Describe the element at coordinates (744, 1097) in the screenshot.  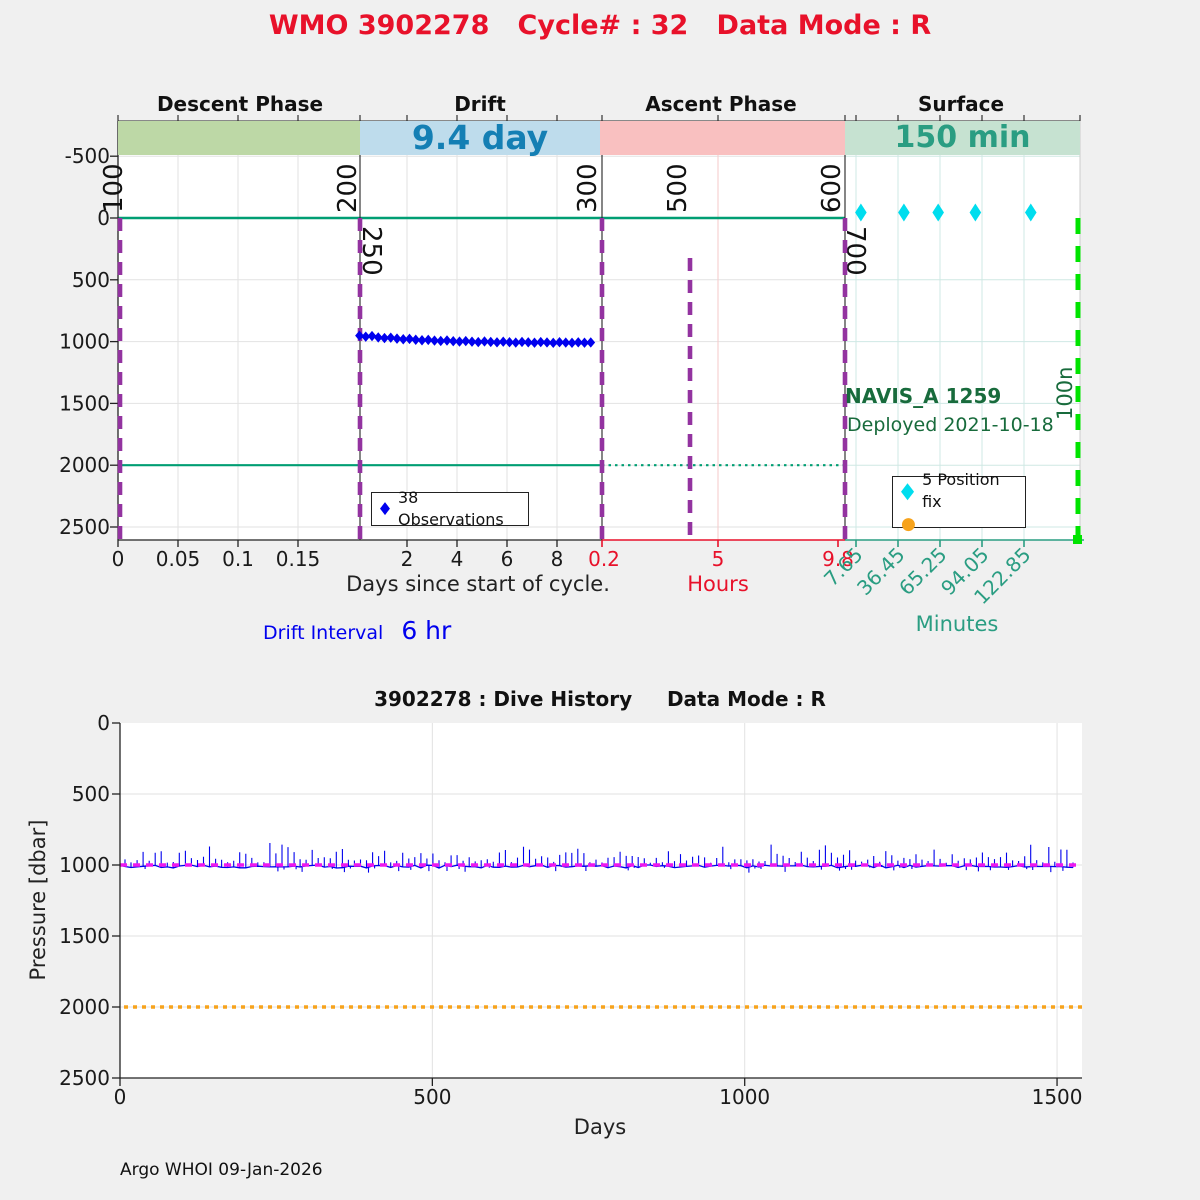
I see `x-tick-label-bottom: 1000` at that location.